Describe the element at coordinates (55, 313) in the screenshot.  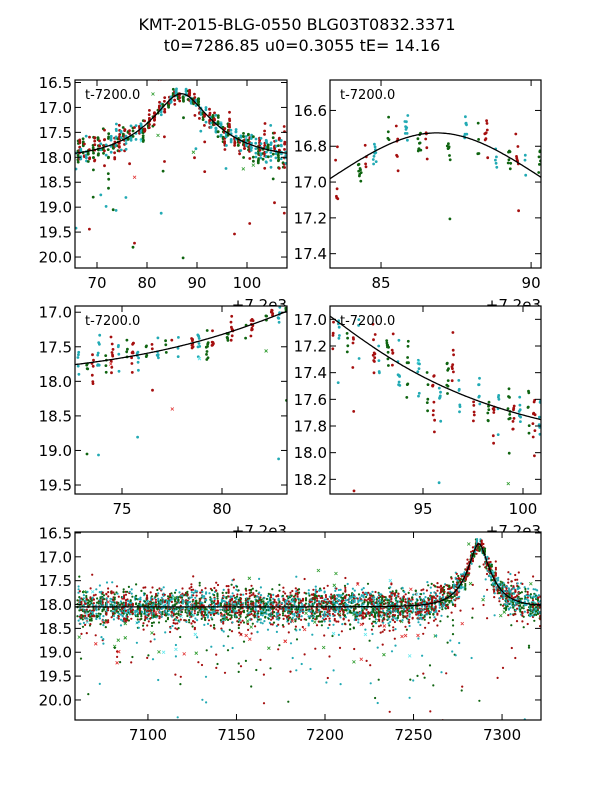
I see `y-tick-label: 17.0` at that location.